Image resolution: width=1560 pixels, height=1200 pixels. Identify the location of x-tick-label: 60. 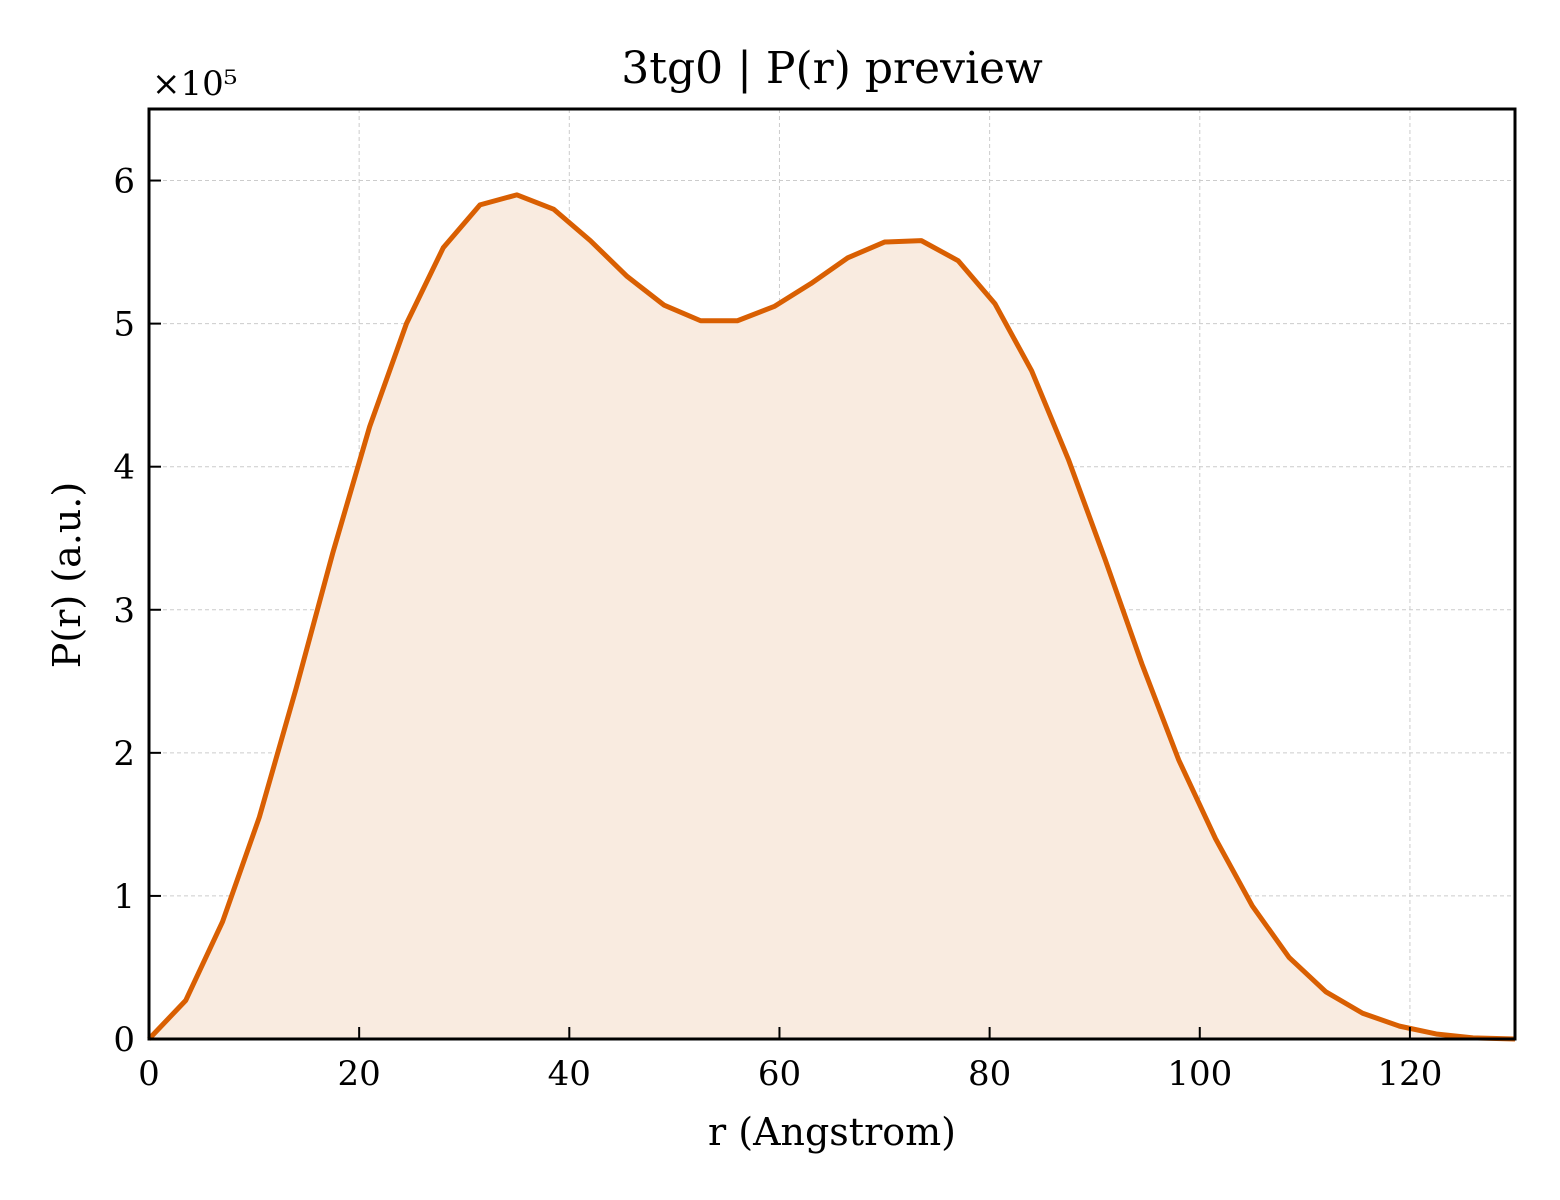
(779, 1074).